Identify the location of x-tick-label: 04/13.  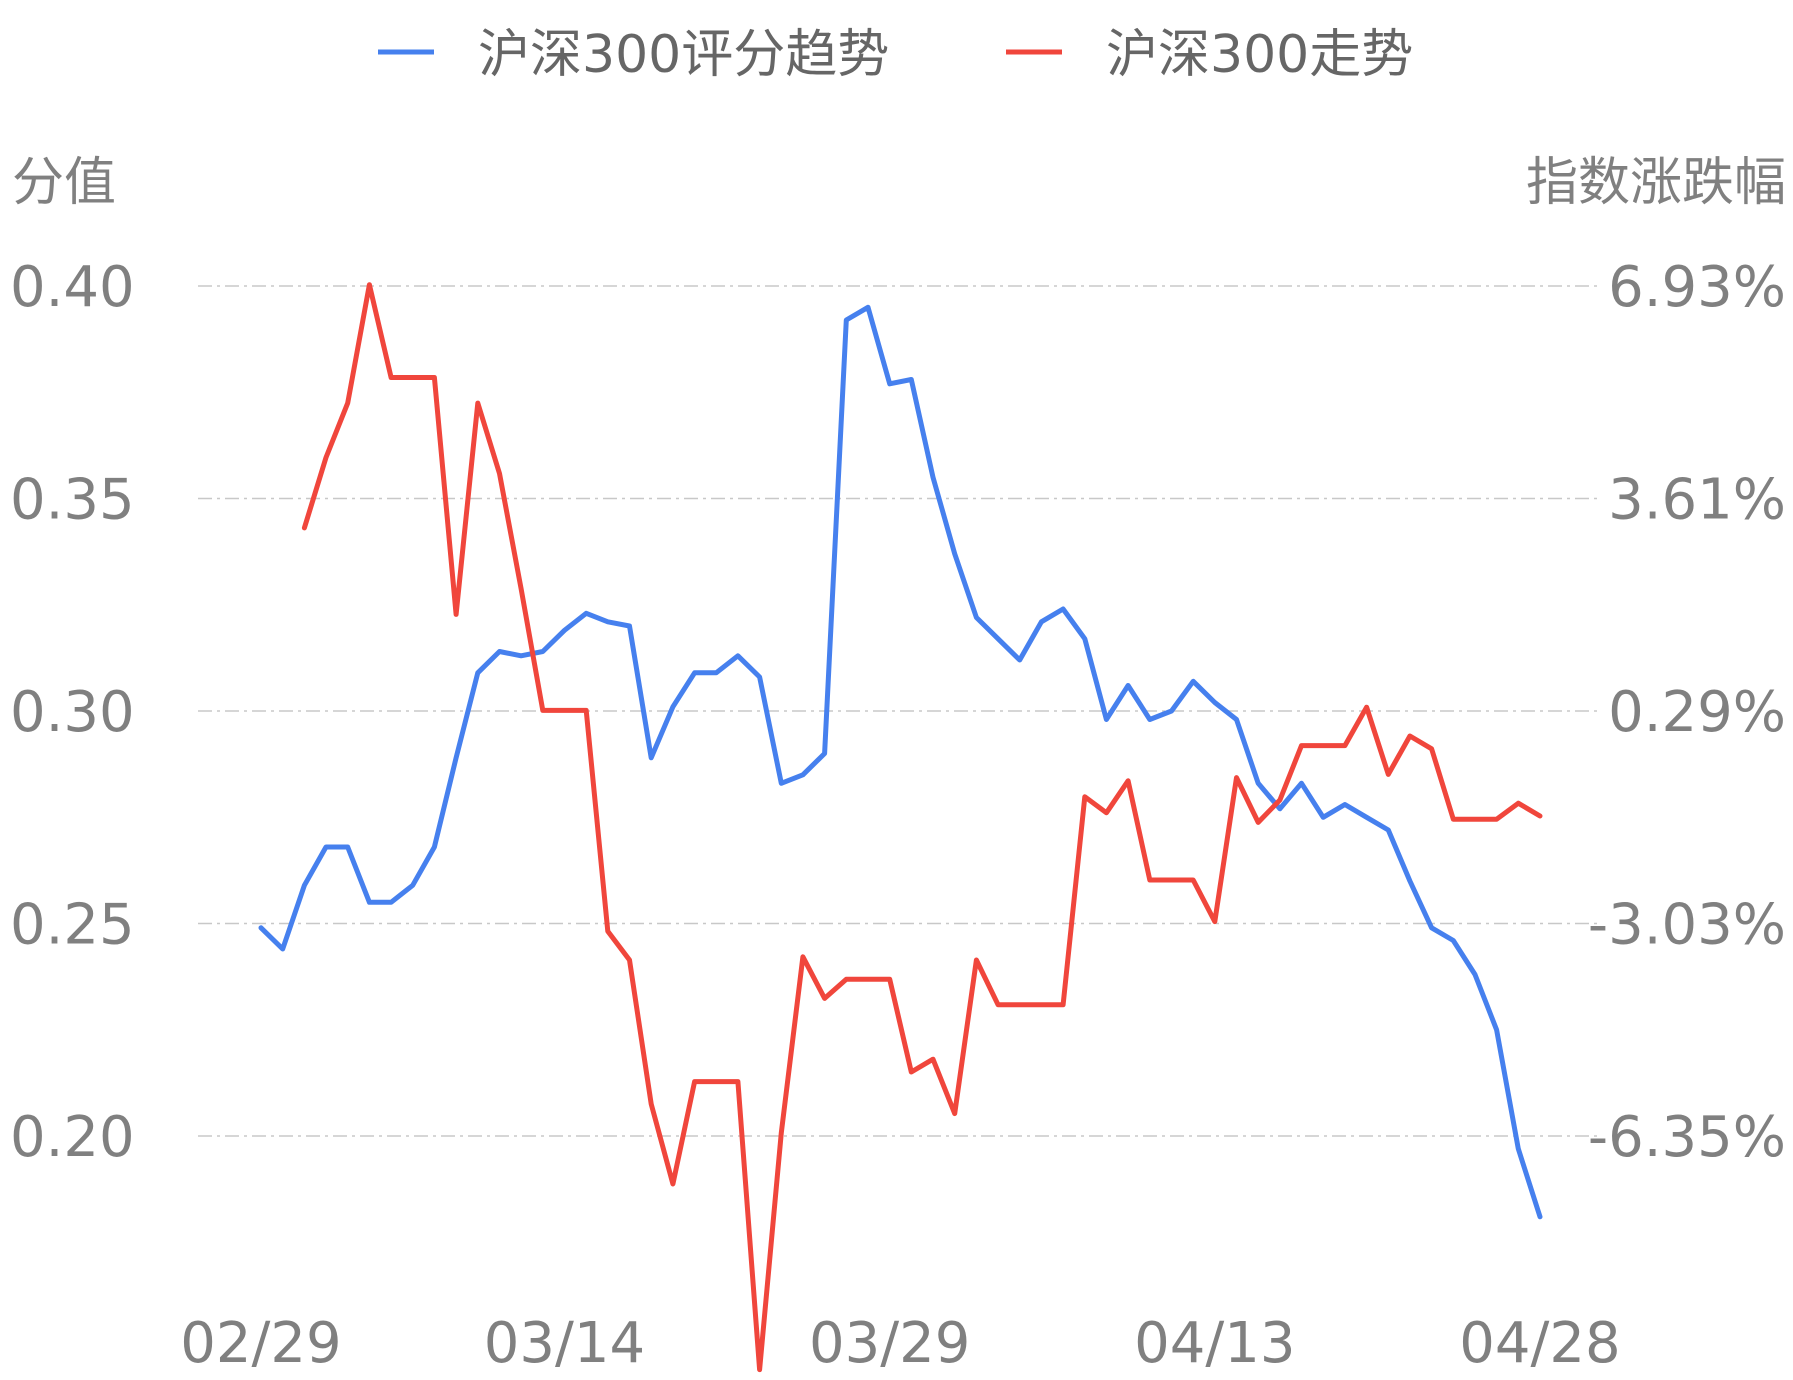
(1214, 1343).